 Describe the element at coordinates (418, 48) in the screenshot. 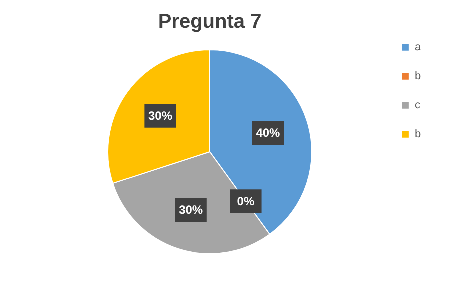

I see `legend-label: a` at that location.